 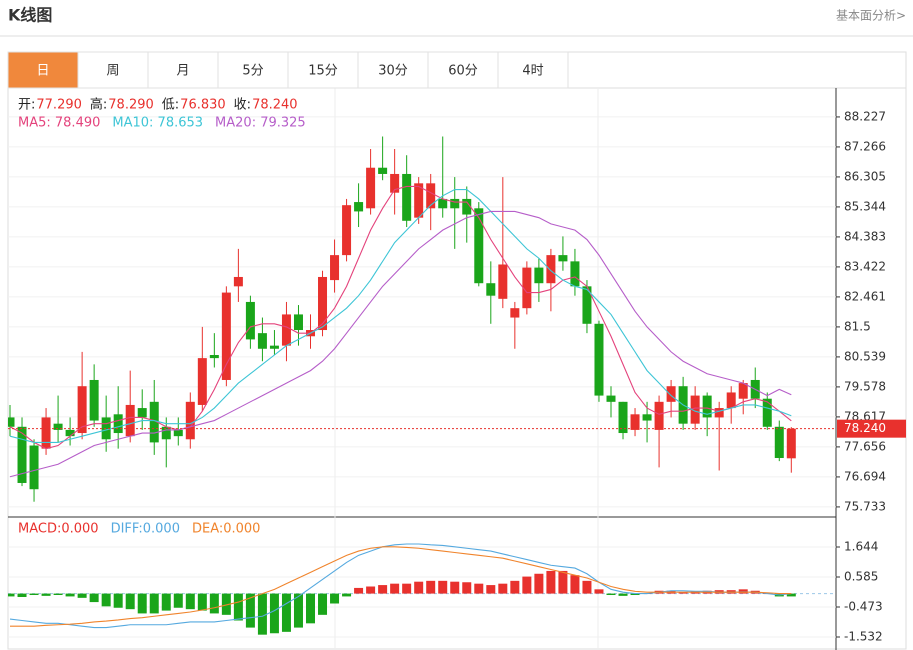 What do you see at coordinates (865, 446) in the screenshot?
I see `y-tick-label: 77.656` at bounding box center [865, 446].